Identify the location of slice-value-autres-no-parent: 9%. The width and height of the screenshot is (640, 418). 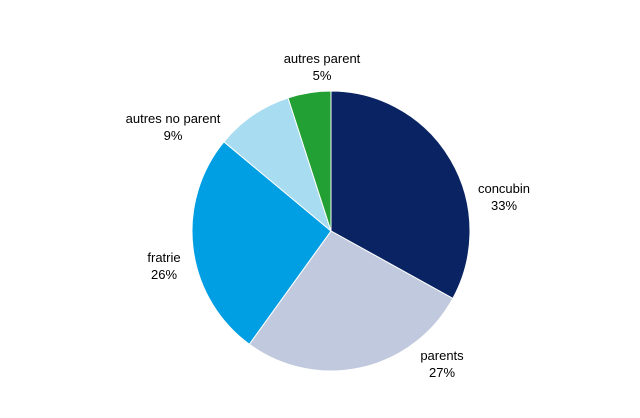
(173, 135).